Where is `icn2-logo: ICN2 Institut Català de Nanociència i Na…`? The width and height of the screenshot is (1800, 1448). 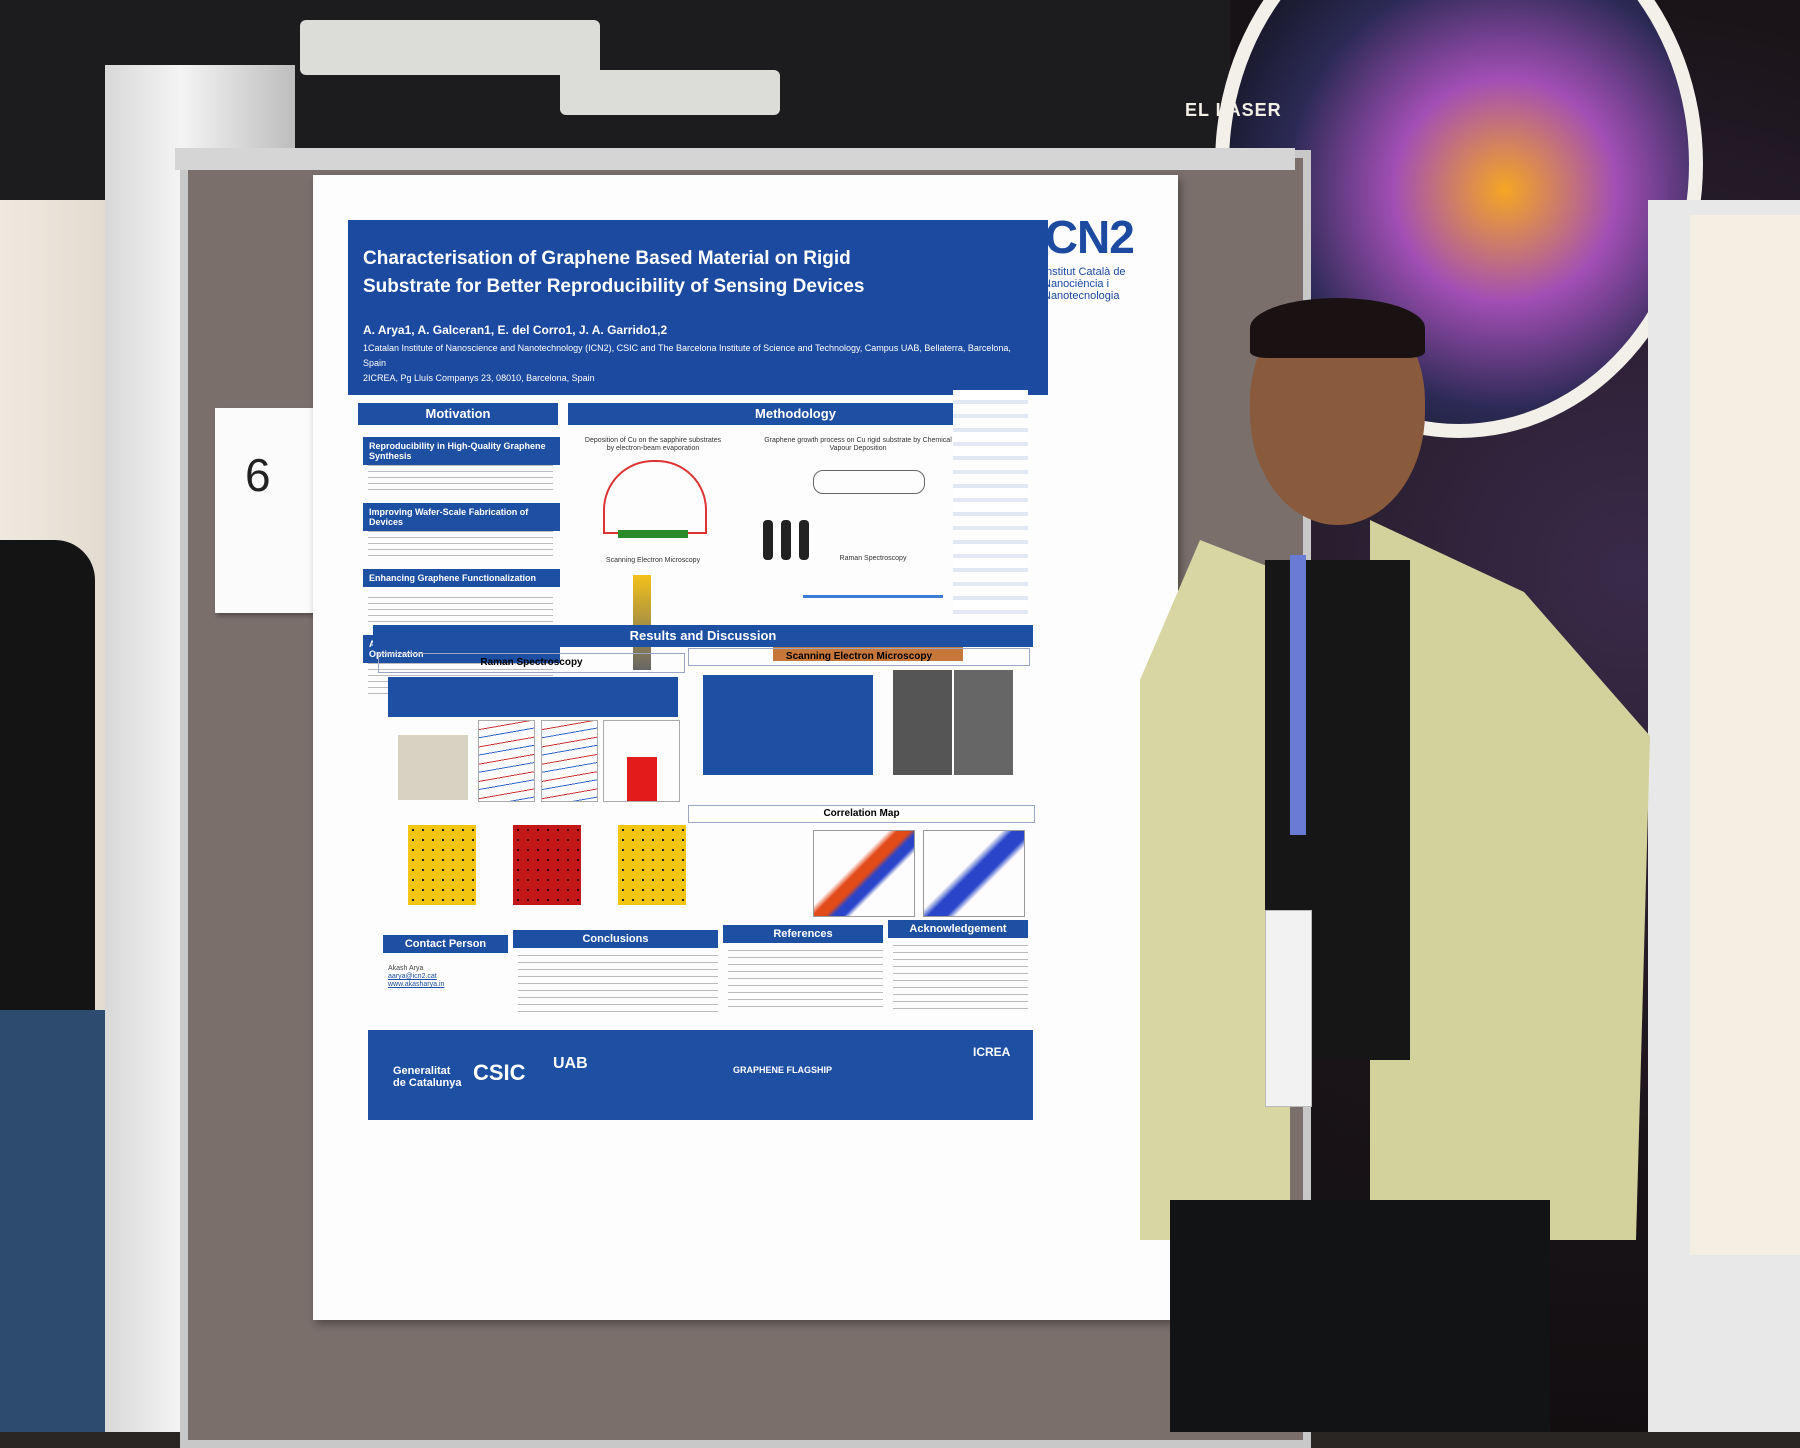 icn2-logo: ICN2 Institut Català de Nanociència i Na… is located at coordinates (1043, 256).